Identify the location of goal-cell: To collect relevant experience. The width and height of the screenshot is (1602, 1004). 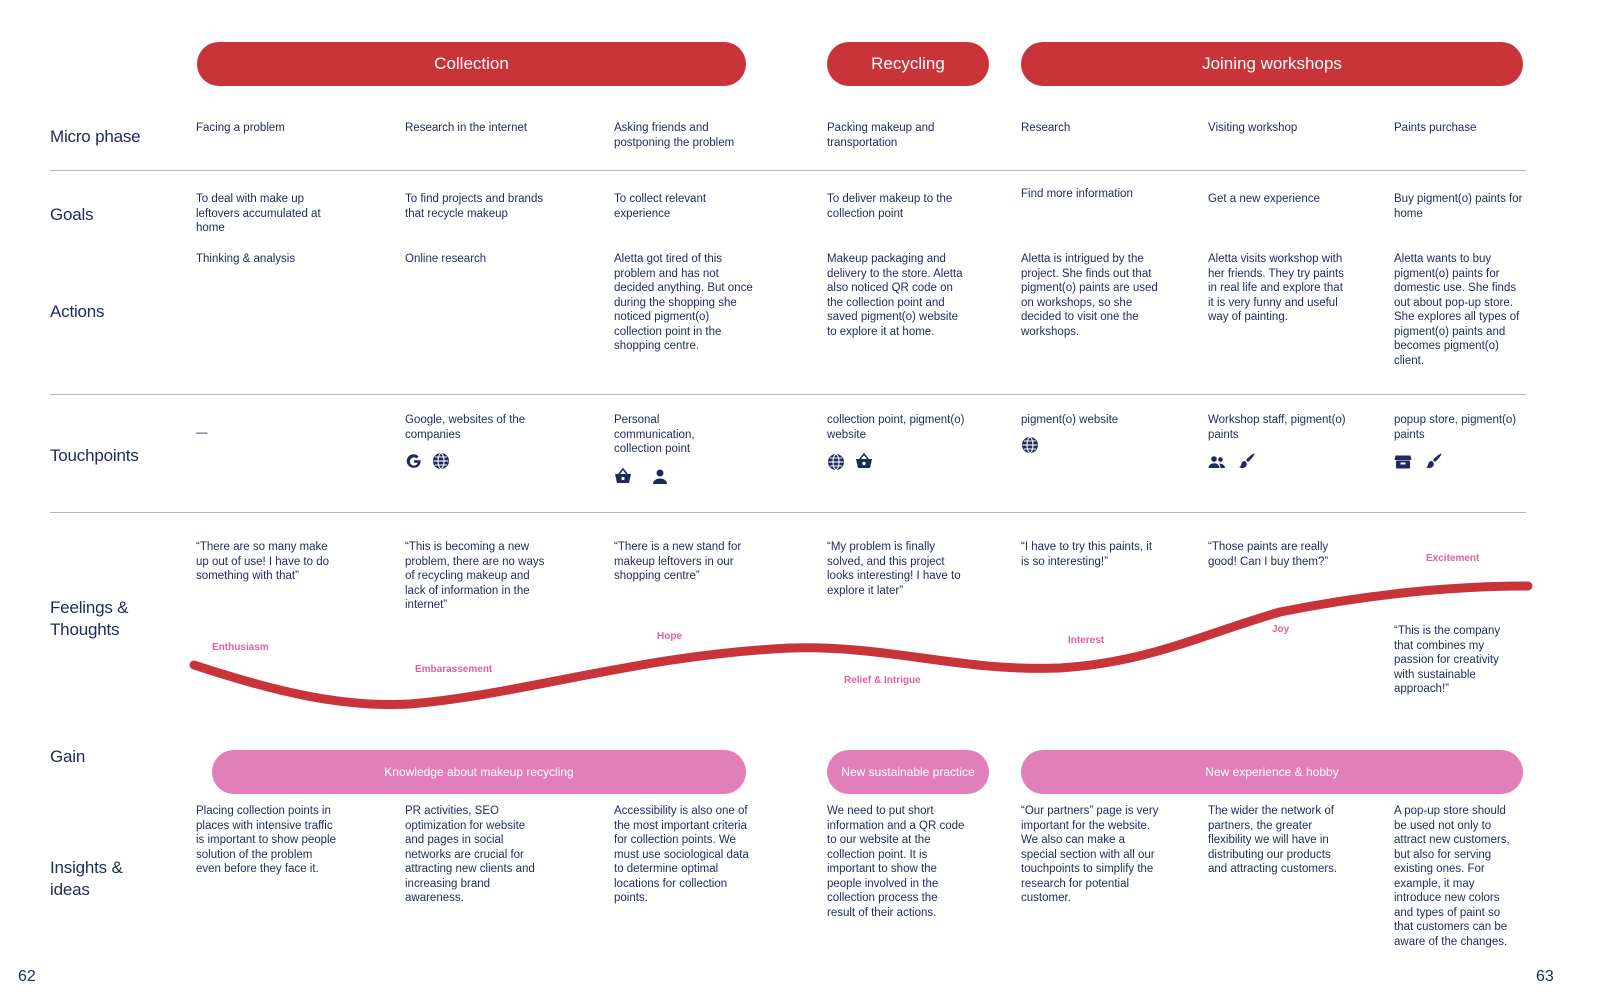
(660, 206).